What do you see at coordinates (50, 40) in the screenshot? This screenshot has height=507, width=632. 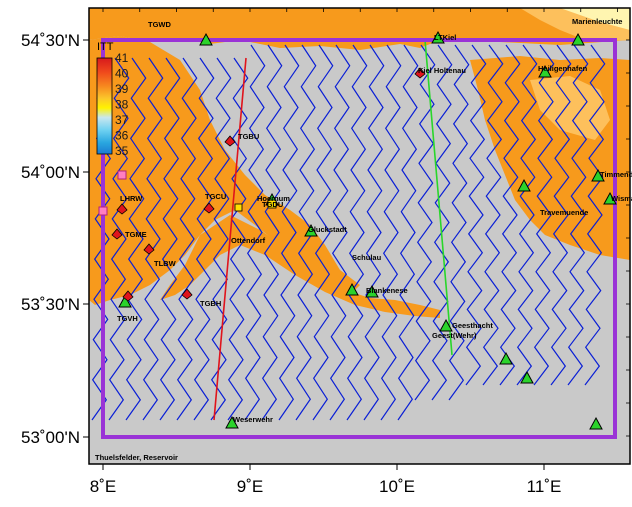 I see `lat-tick-label-0: 54˚30'N` at bounding box center [50, 40].